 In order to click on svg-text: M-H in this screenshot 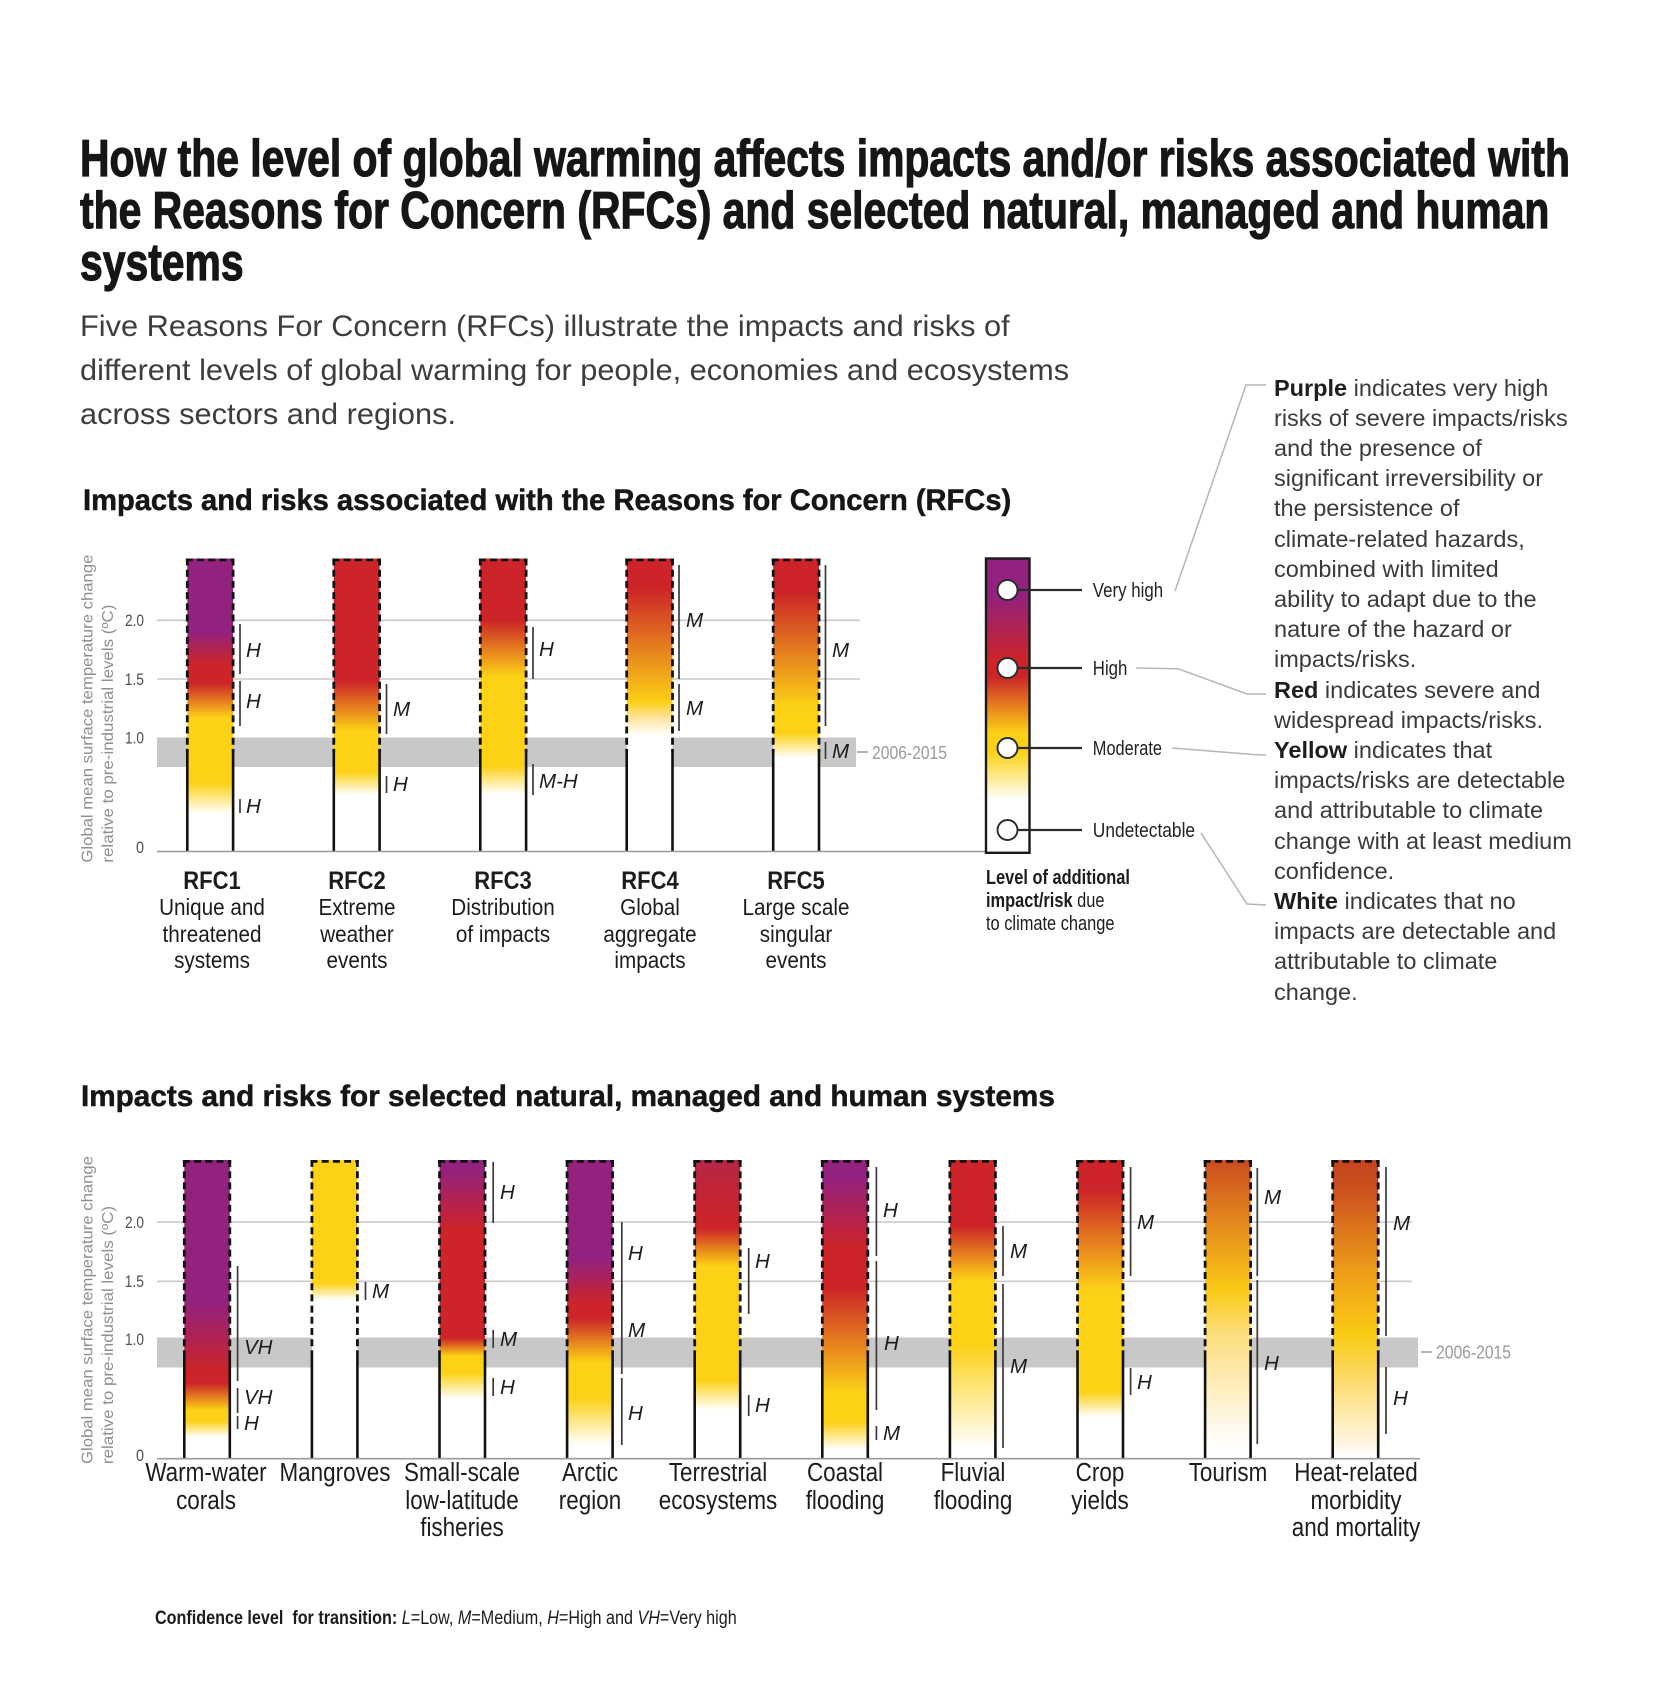, I will do `click(558, 781)`.